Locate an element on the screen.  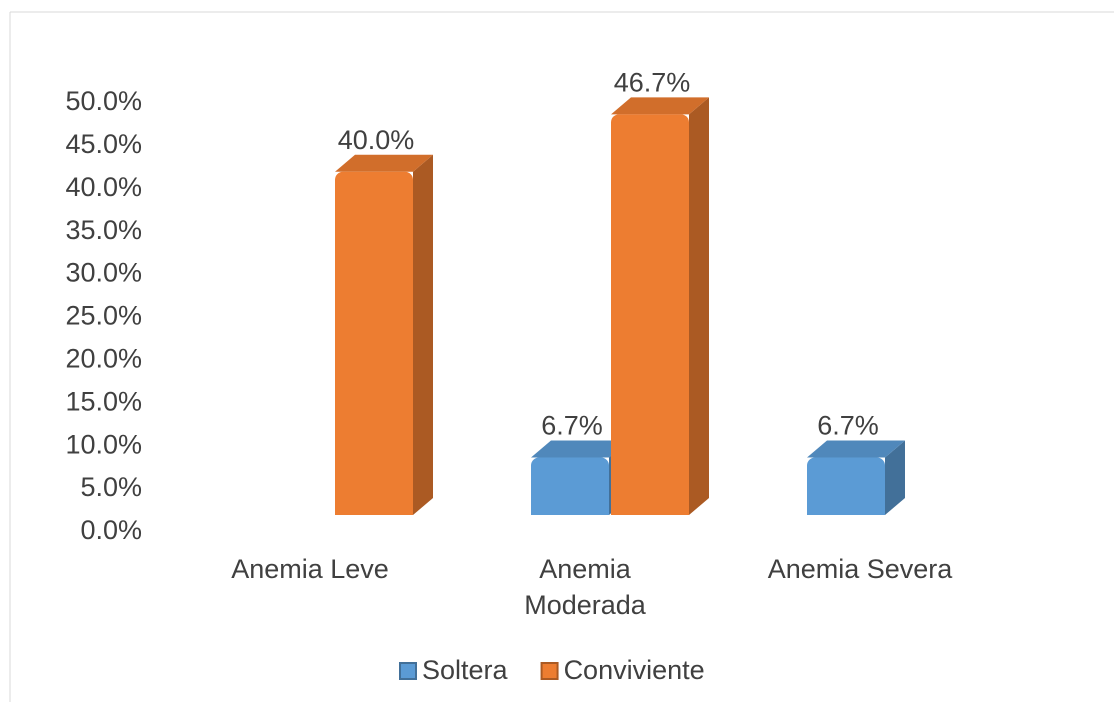
y-tick-label: 35.0% is located at coordinates (103, 230).